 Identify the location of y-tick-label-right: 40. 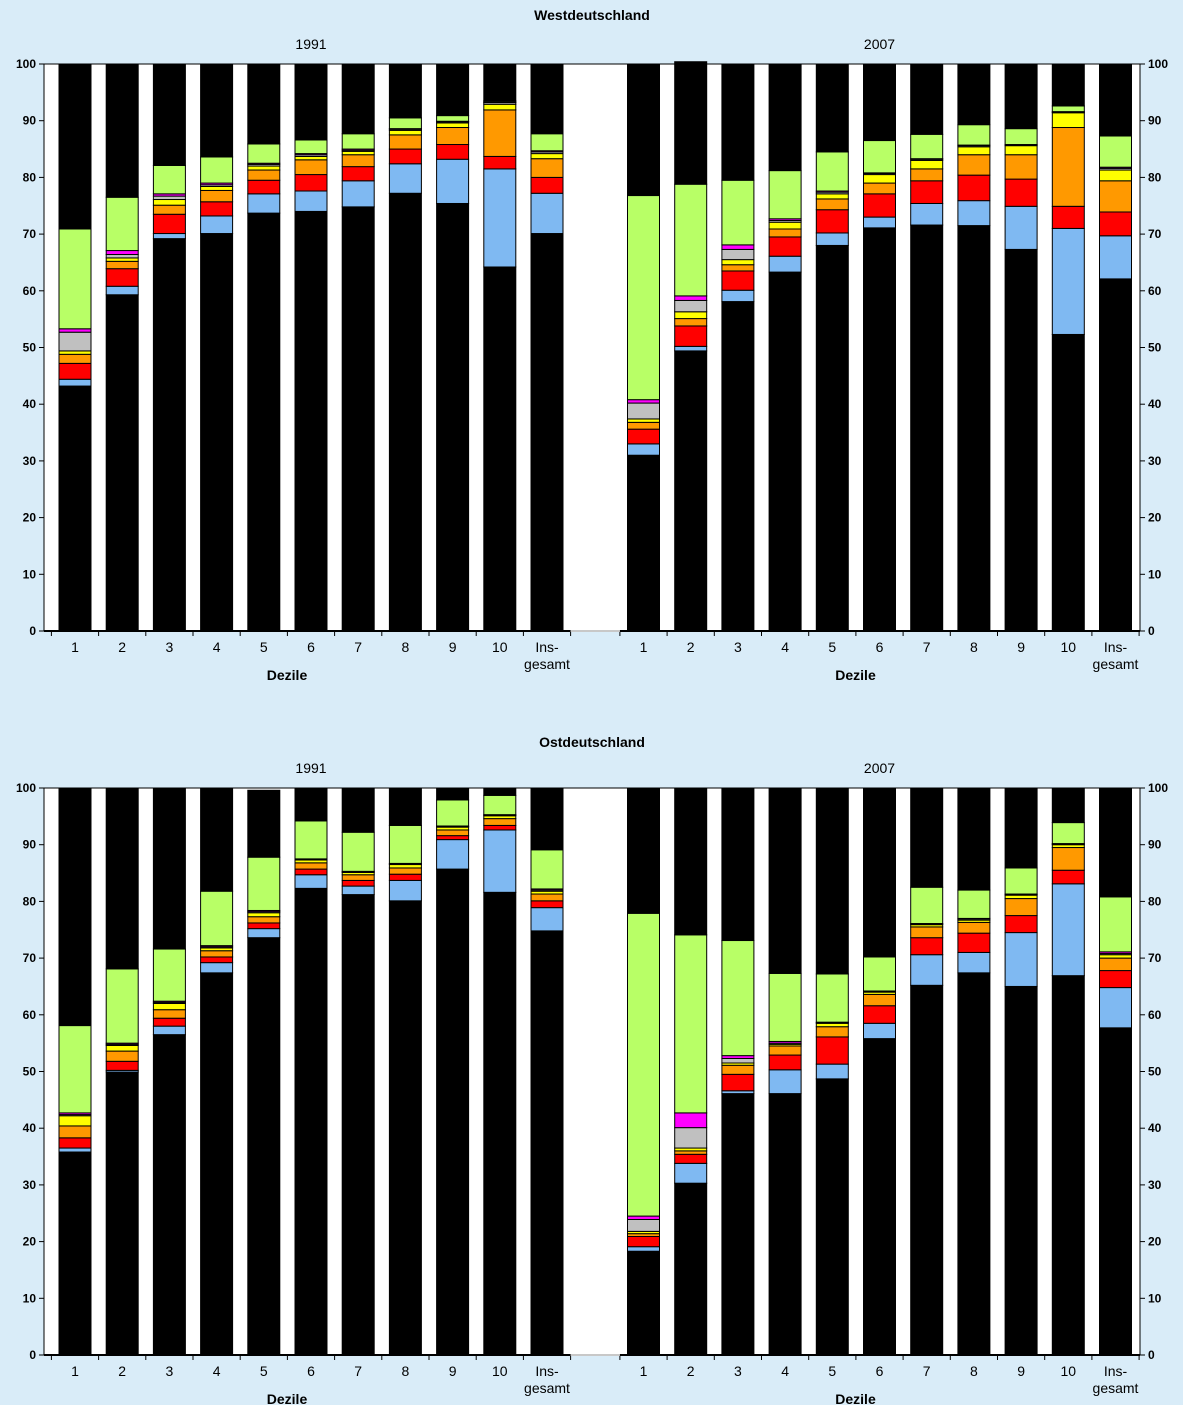
(1155, 1128).